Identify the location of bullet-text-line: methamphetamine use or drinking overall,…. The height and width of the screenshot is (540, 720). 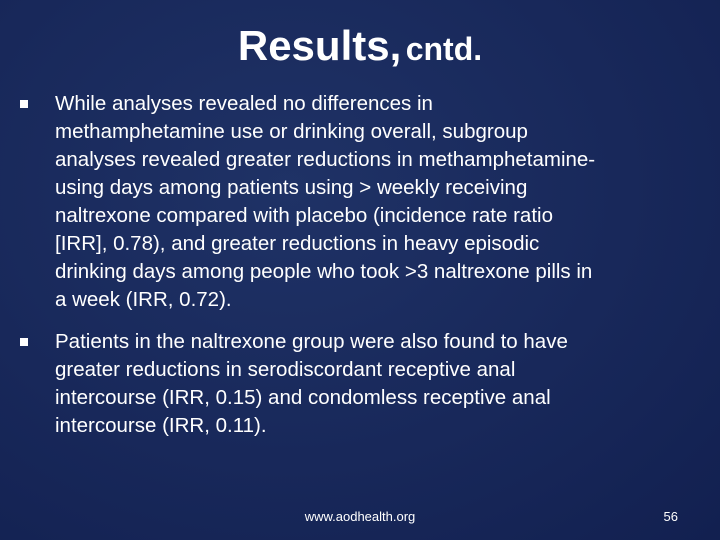
(291, 131).